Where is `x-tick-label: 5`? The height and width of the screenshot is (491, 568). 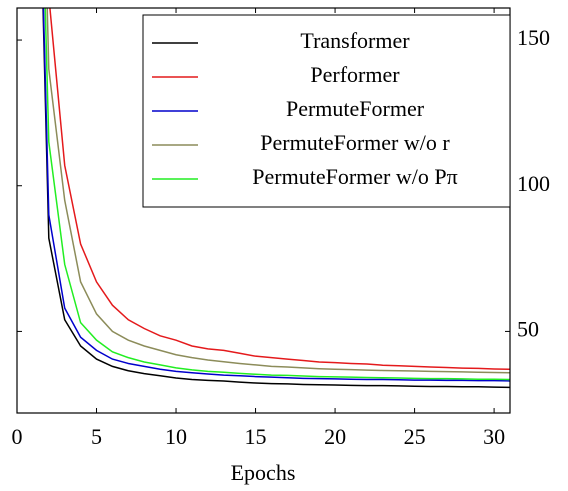 x-tick-label: 5 is located at coordinates (96, 436).